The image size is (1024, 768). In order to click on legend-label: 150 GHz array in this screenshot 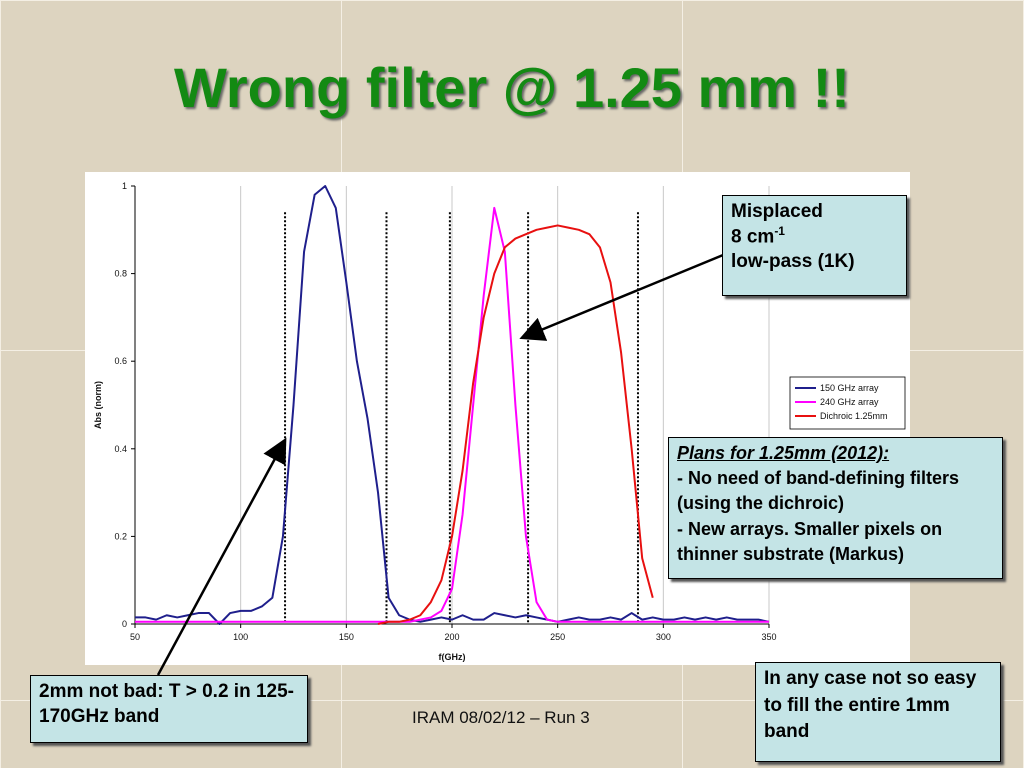, I will do `click(849, 388)`.